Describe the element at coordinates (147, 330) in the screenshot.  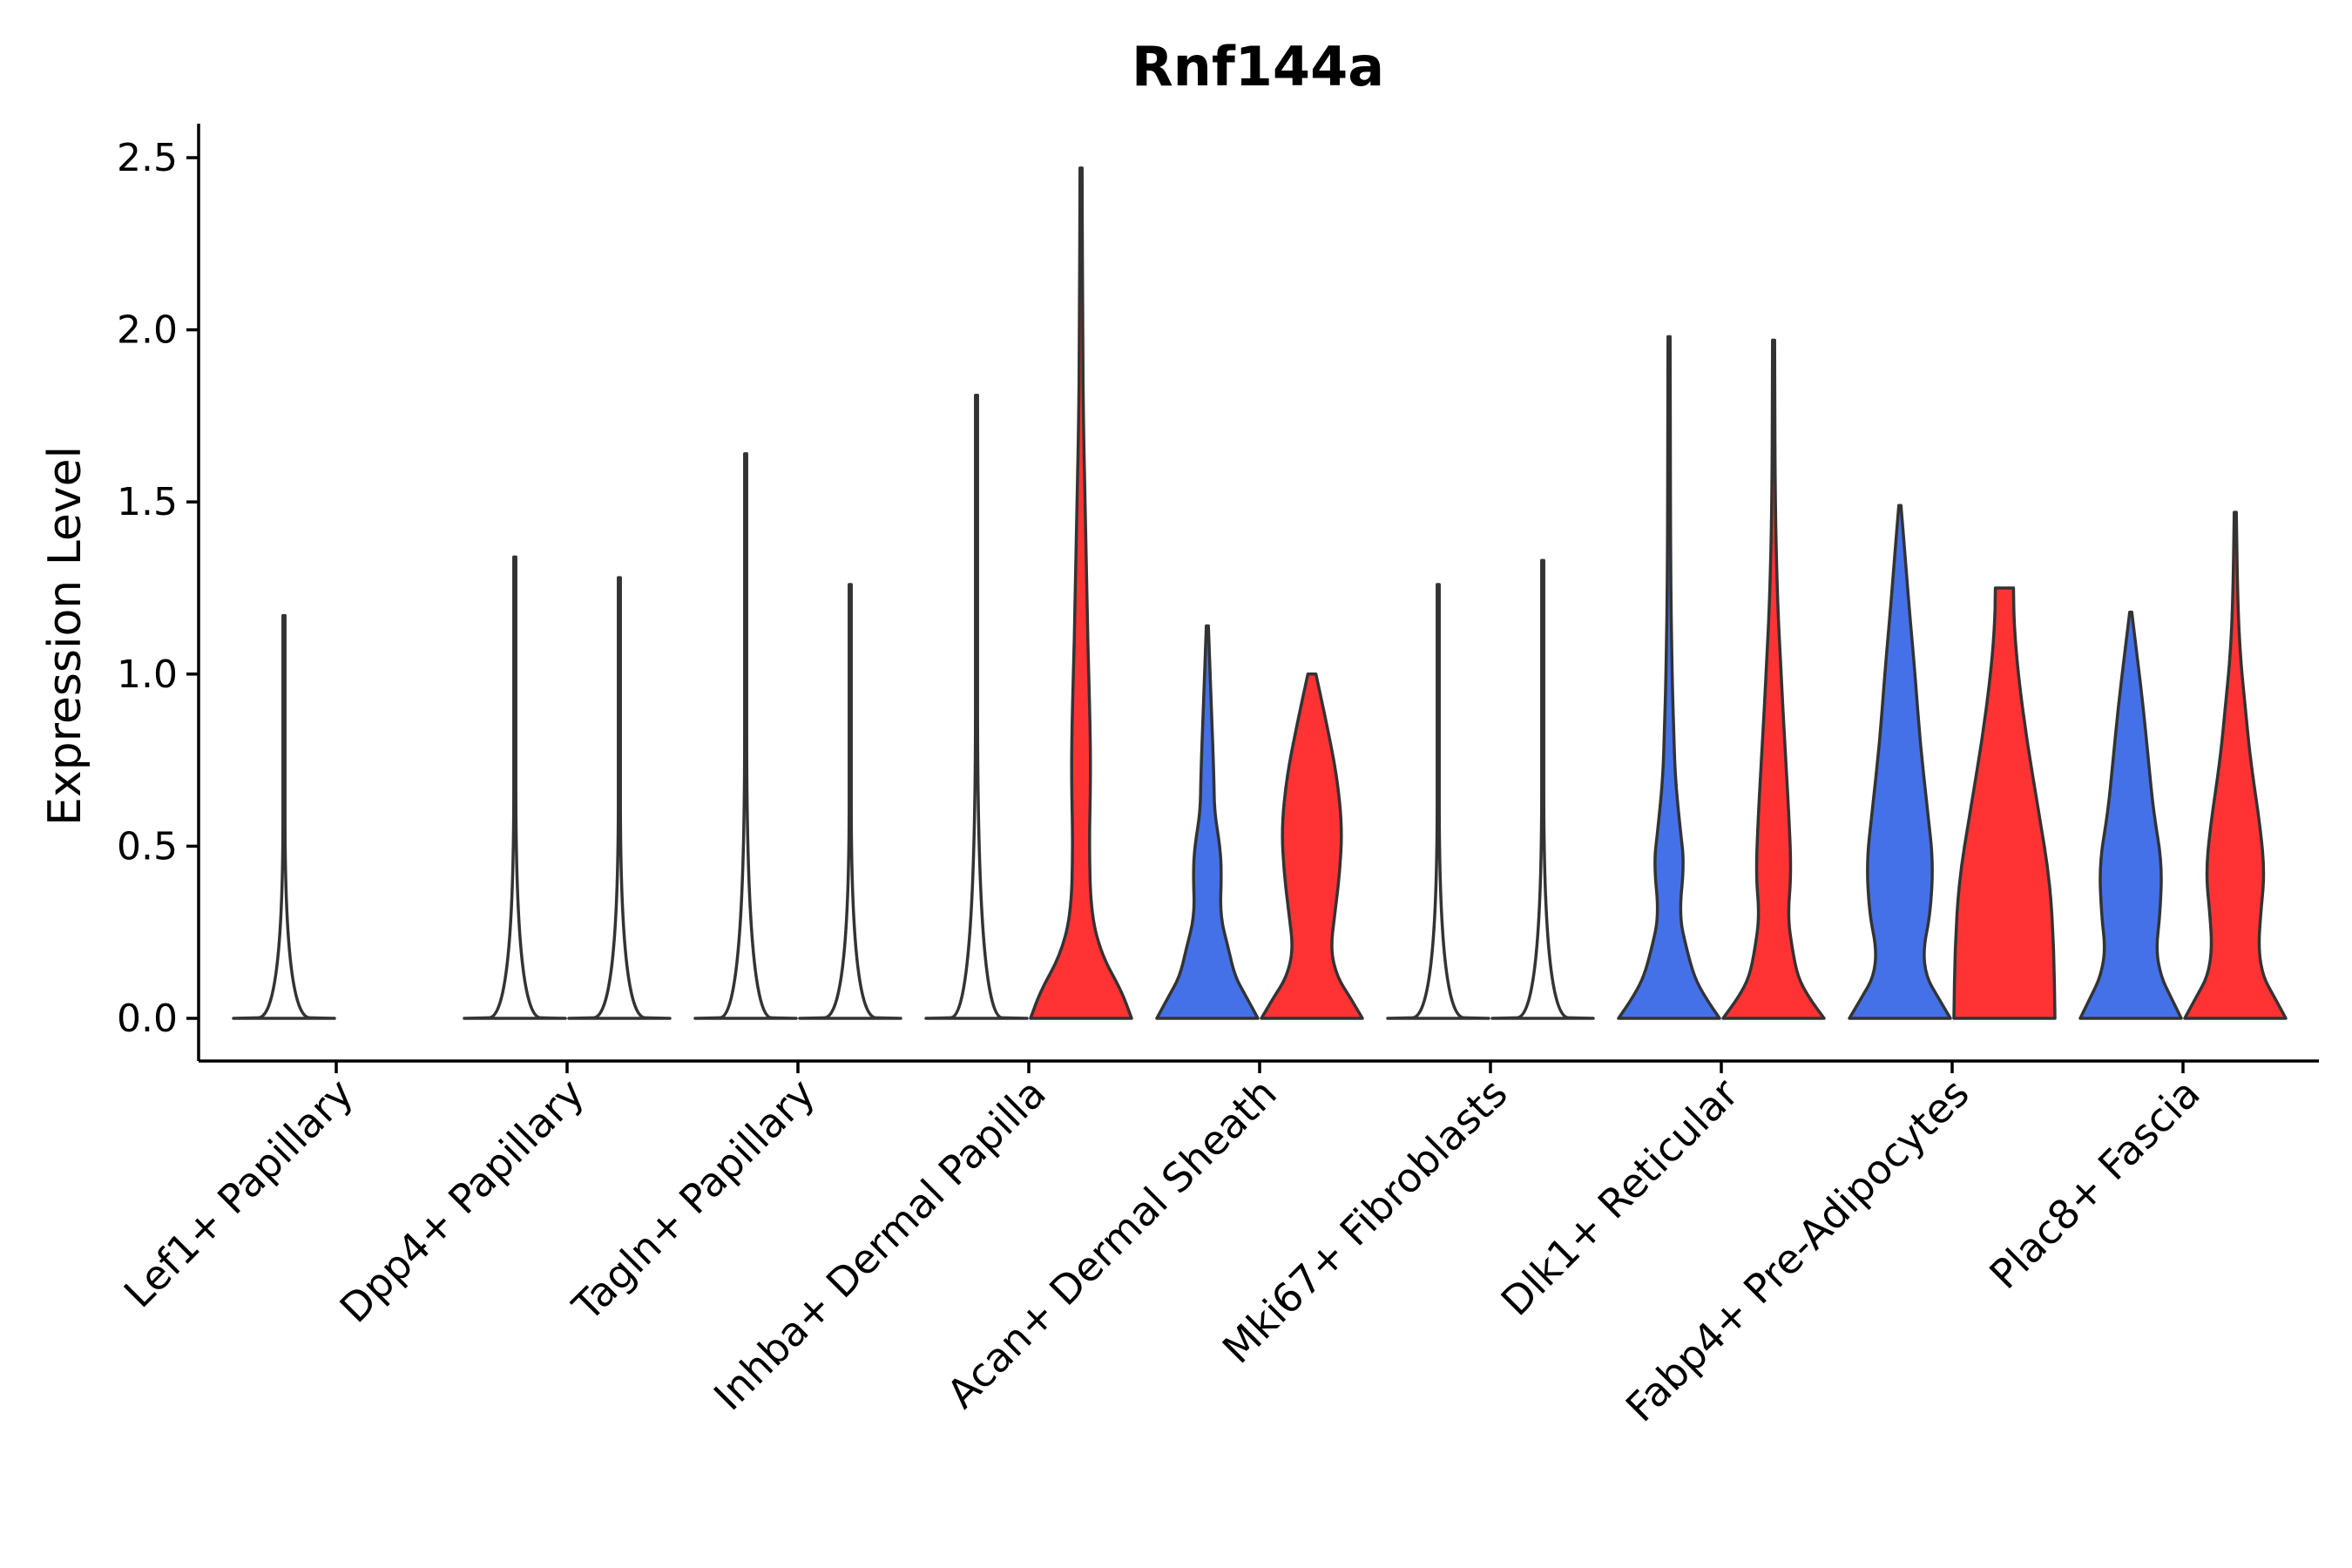
I see `y-tick-label: 2.0` at that location.